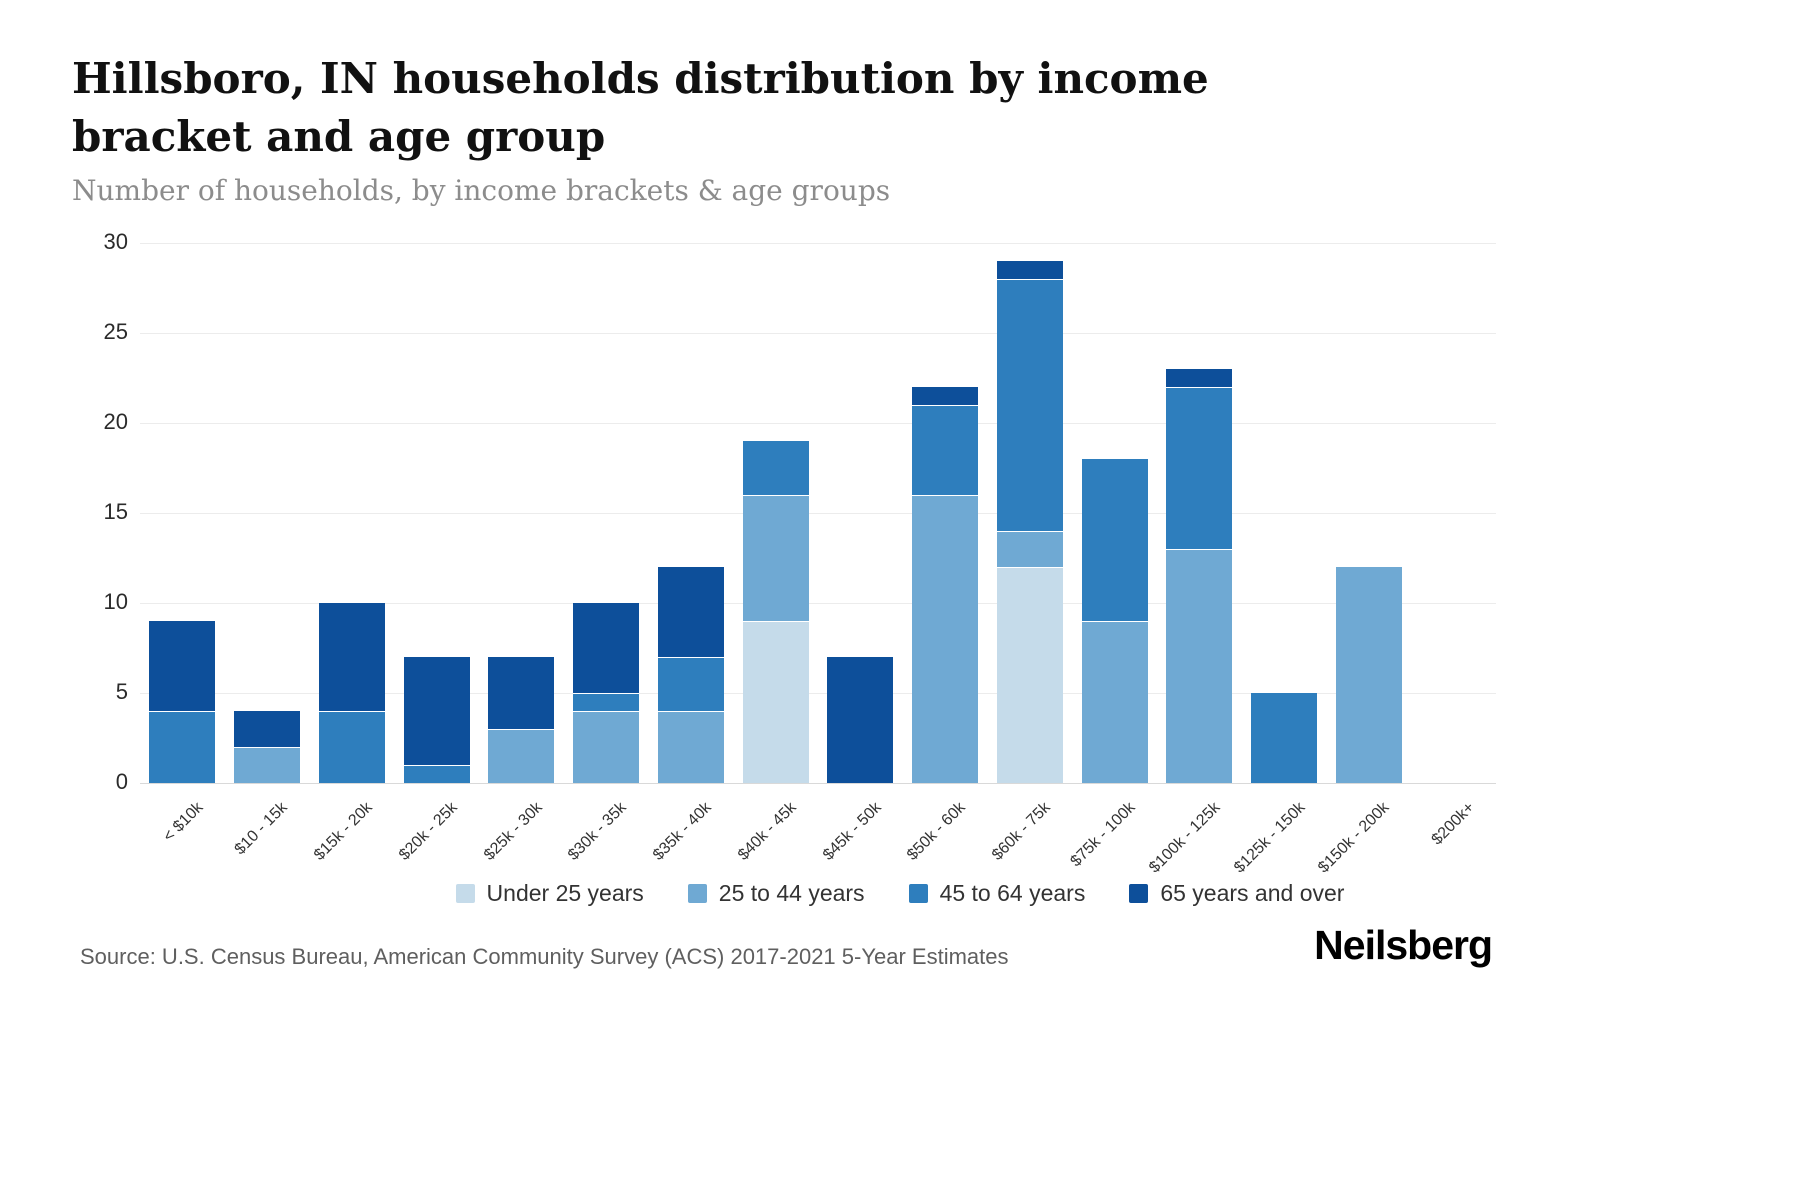 The width and height of the screenshot is (1800, 1200). I want to click on x-tick-label: $45k - 50k, so click(852, 831).